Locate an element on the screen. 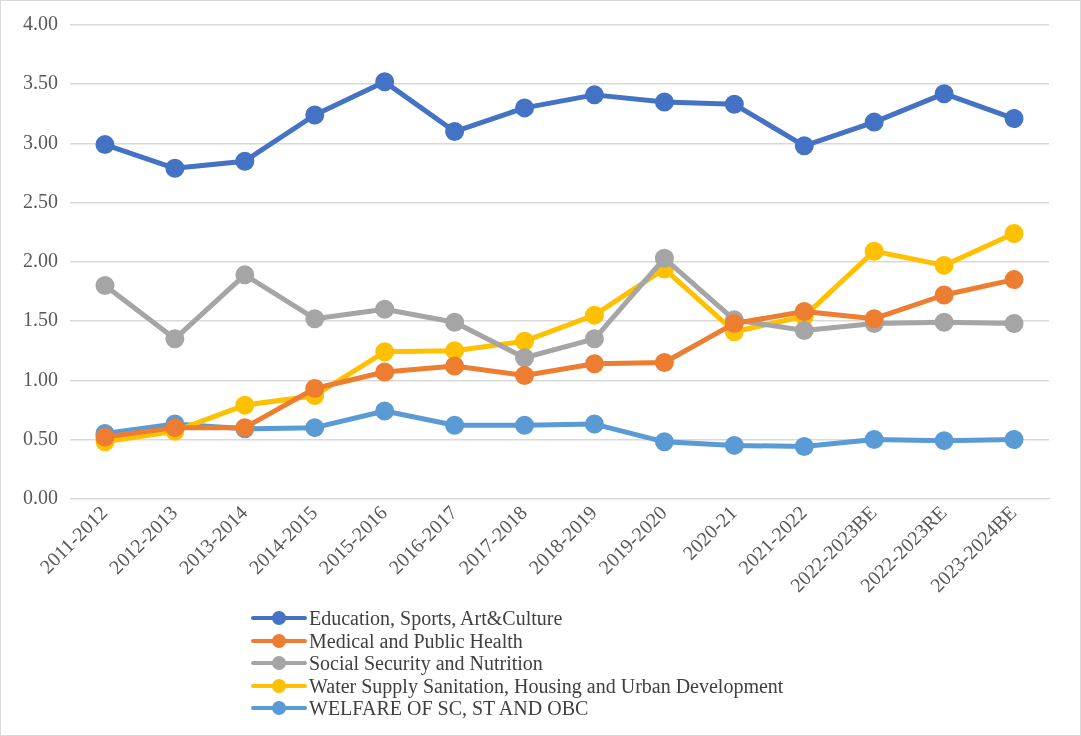  legend-label: WELFARE OF SC, ST AND OBC is located at coordinates (449, 708).